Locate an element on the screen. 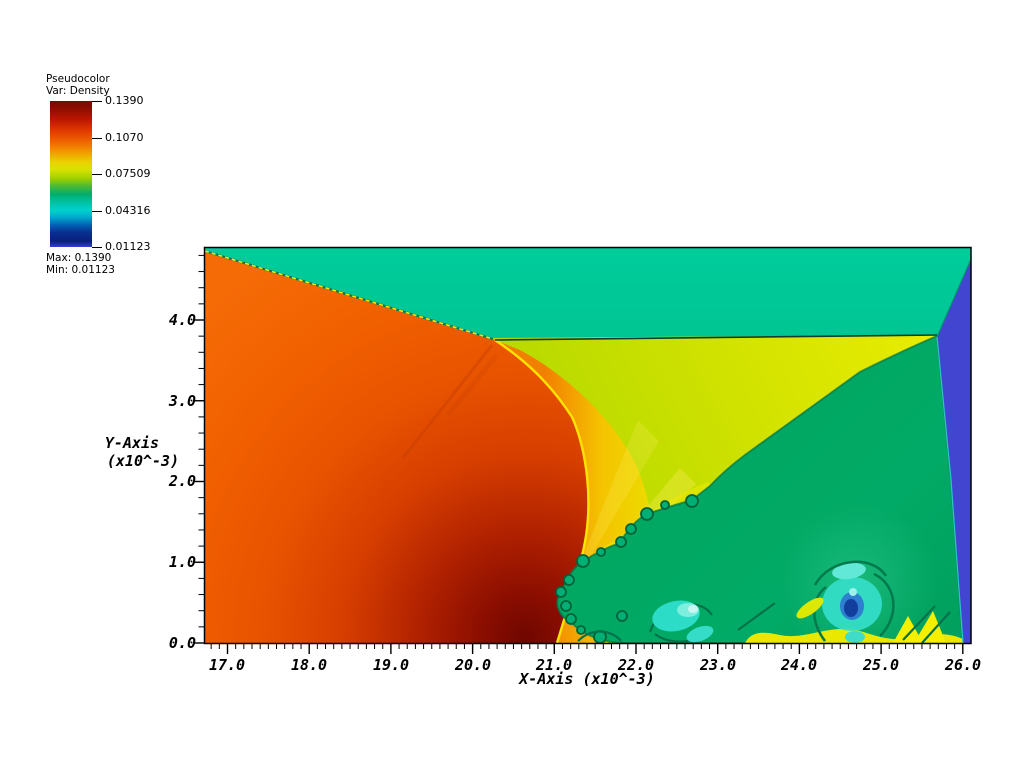  colorbar is located at coordinates (71, 174).